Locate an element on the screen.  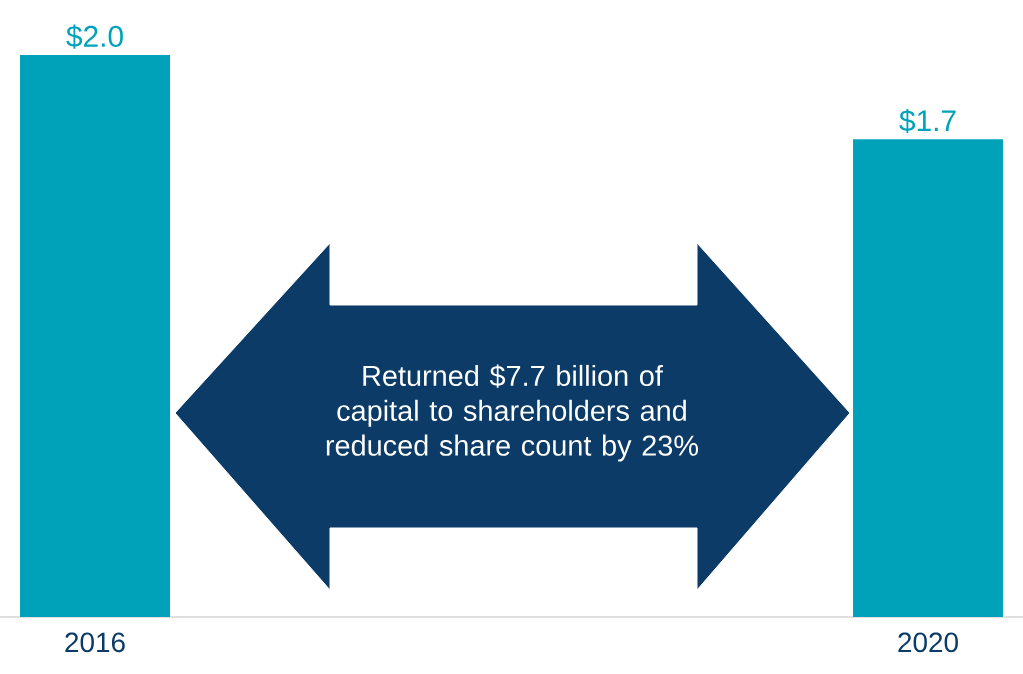
x-tick-label: 2020 is located at coordinates (928, 642).